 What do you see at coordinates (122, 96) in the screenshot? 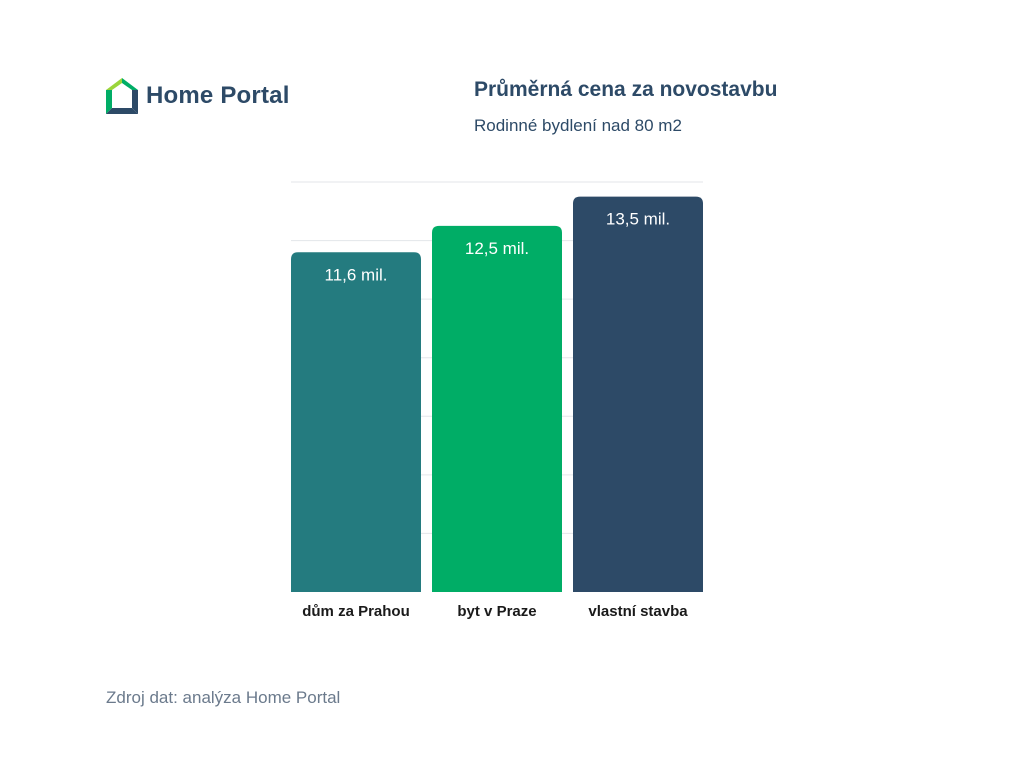
I see `house-logo-icon` at bounding box center [122, 96].